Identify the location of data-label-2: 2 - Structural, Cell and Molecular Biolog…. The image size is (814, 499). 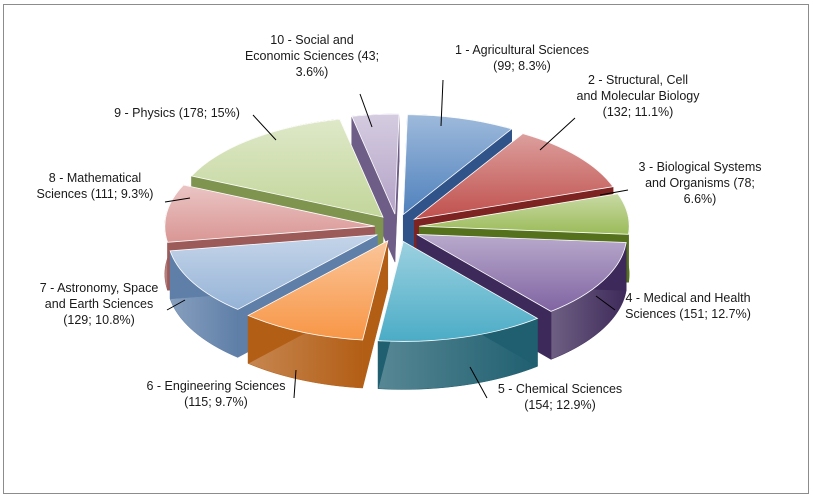
(639, 96).